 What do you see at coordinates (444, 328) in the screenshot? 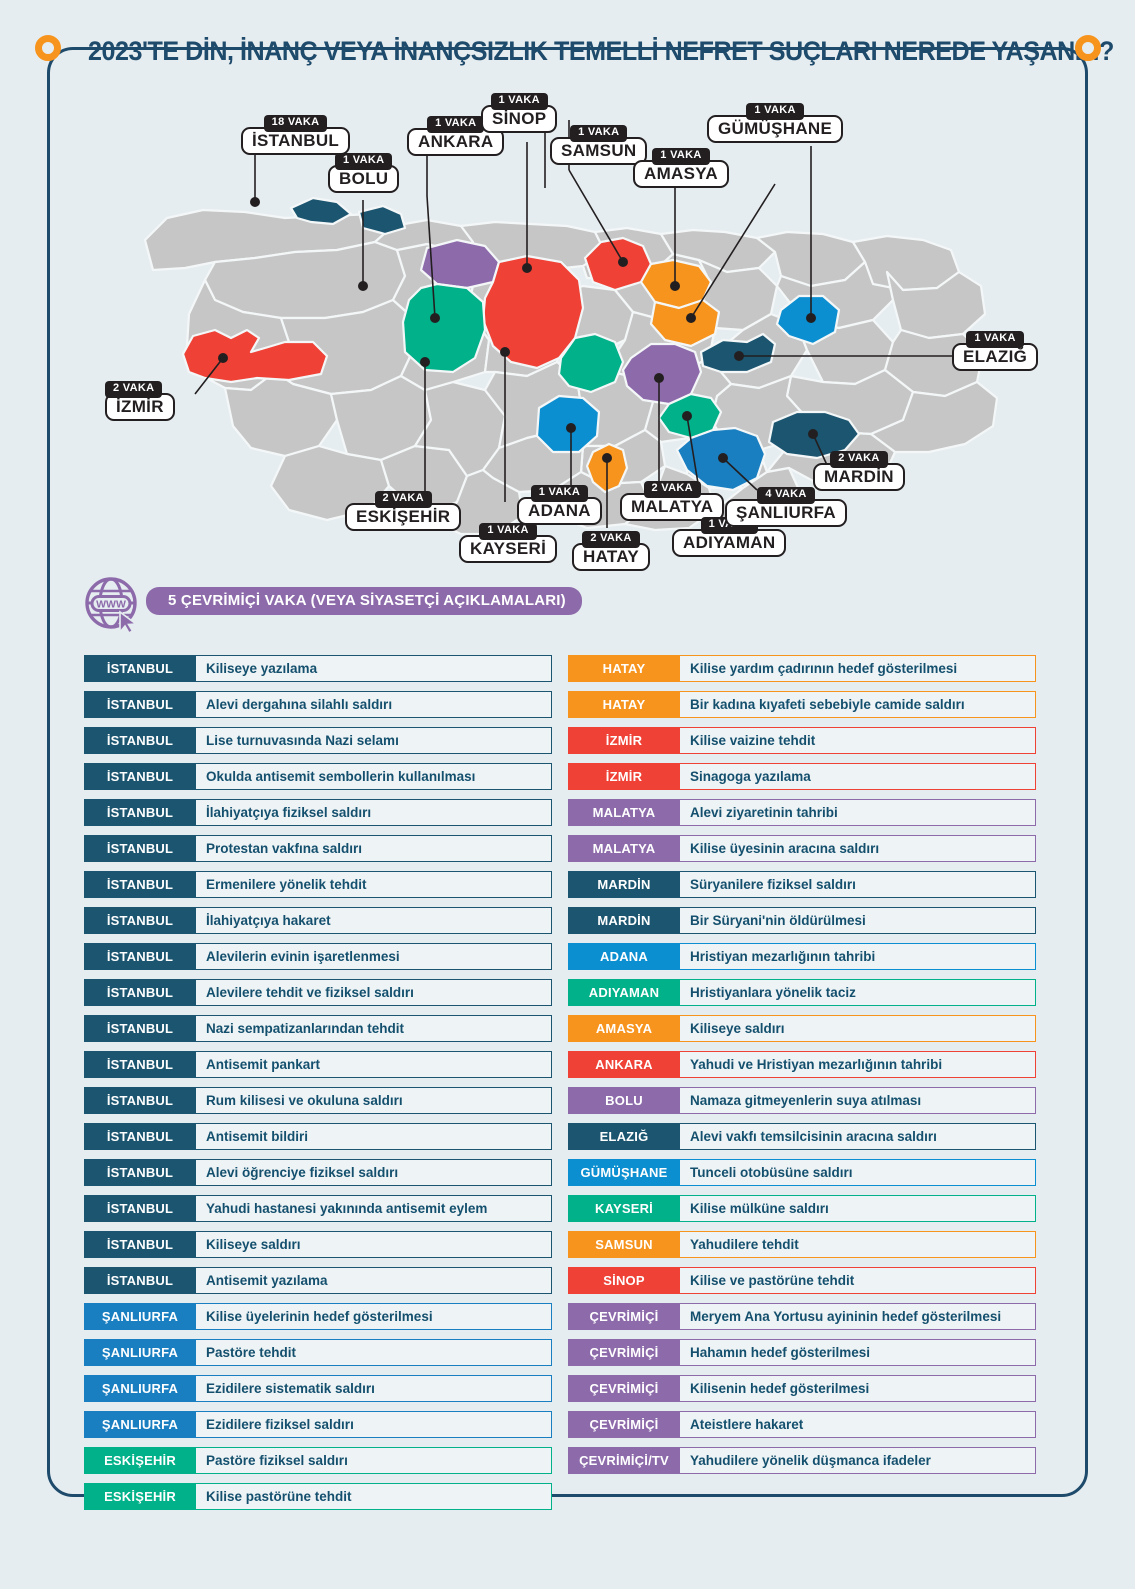
I see `province-eskisehir` at bounding box center [444, 328].